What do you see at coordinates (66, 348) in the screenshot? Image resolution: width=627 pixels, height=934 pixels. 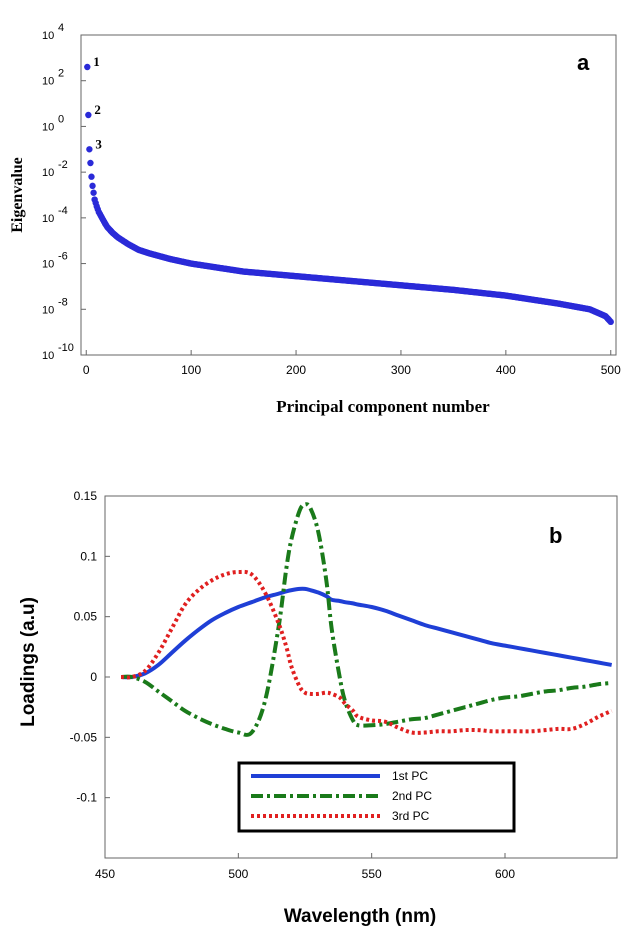 I see `panel-a-y-tick-exponent: -10` at bounding box center [66, 348].